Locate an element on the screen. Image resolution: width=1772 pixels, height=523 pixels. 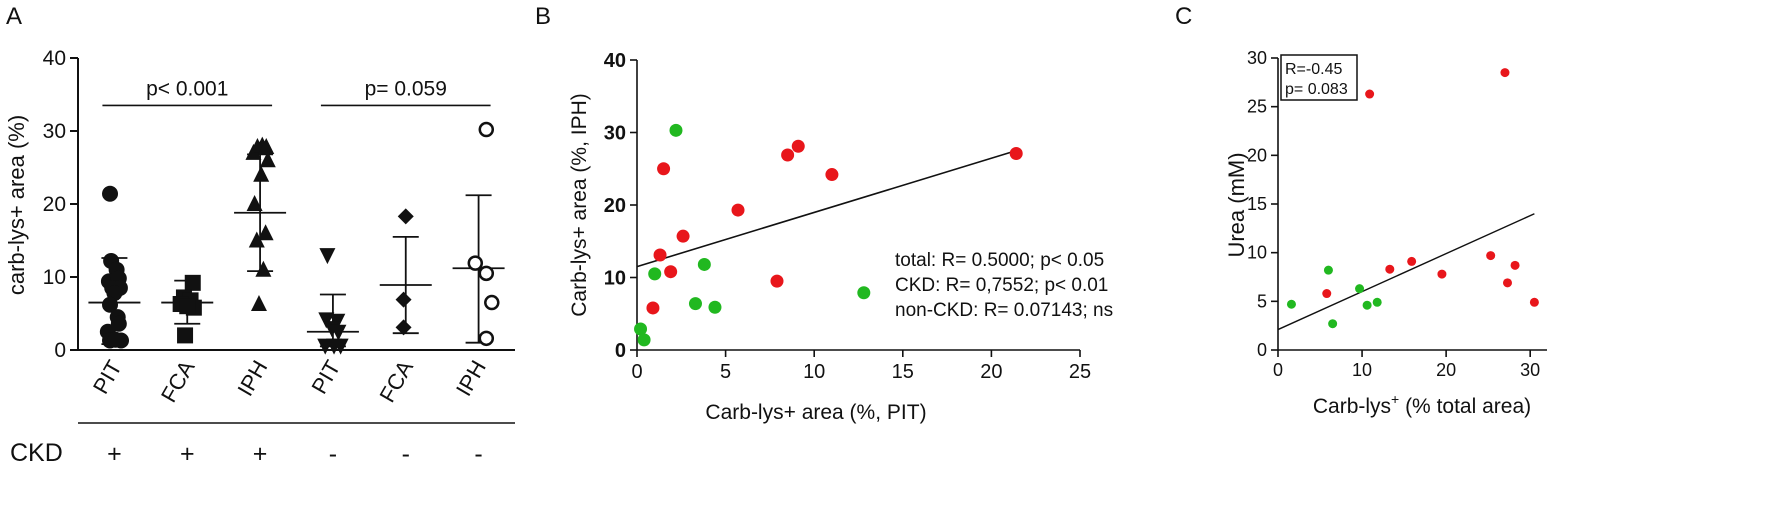
panel-c-letter: C is located at coordinates (1183, 16).